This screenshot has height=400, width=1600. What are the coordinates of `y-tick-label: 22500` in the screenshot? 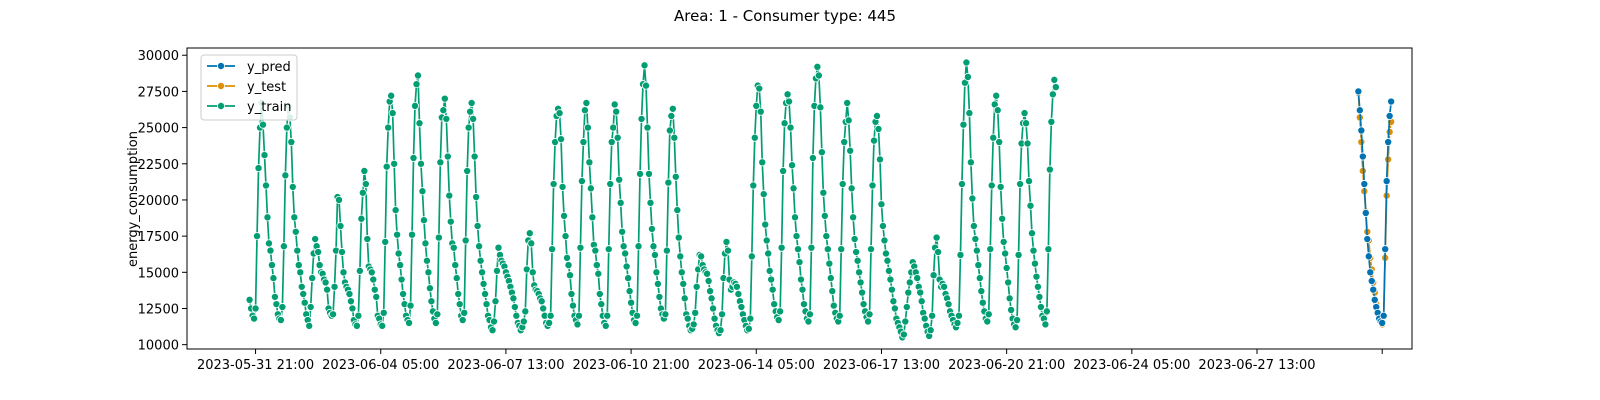 It's located at (158, 165).